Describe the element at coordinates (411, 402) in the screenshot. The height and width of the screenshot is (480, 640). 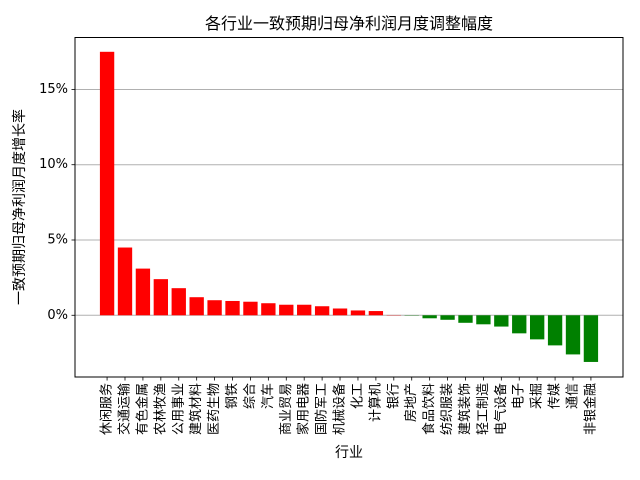
I see `x-tick-label: 房地产` at that location.